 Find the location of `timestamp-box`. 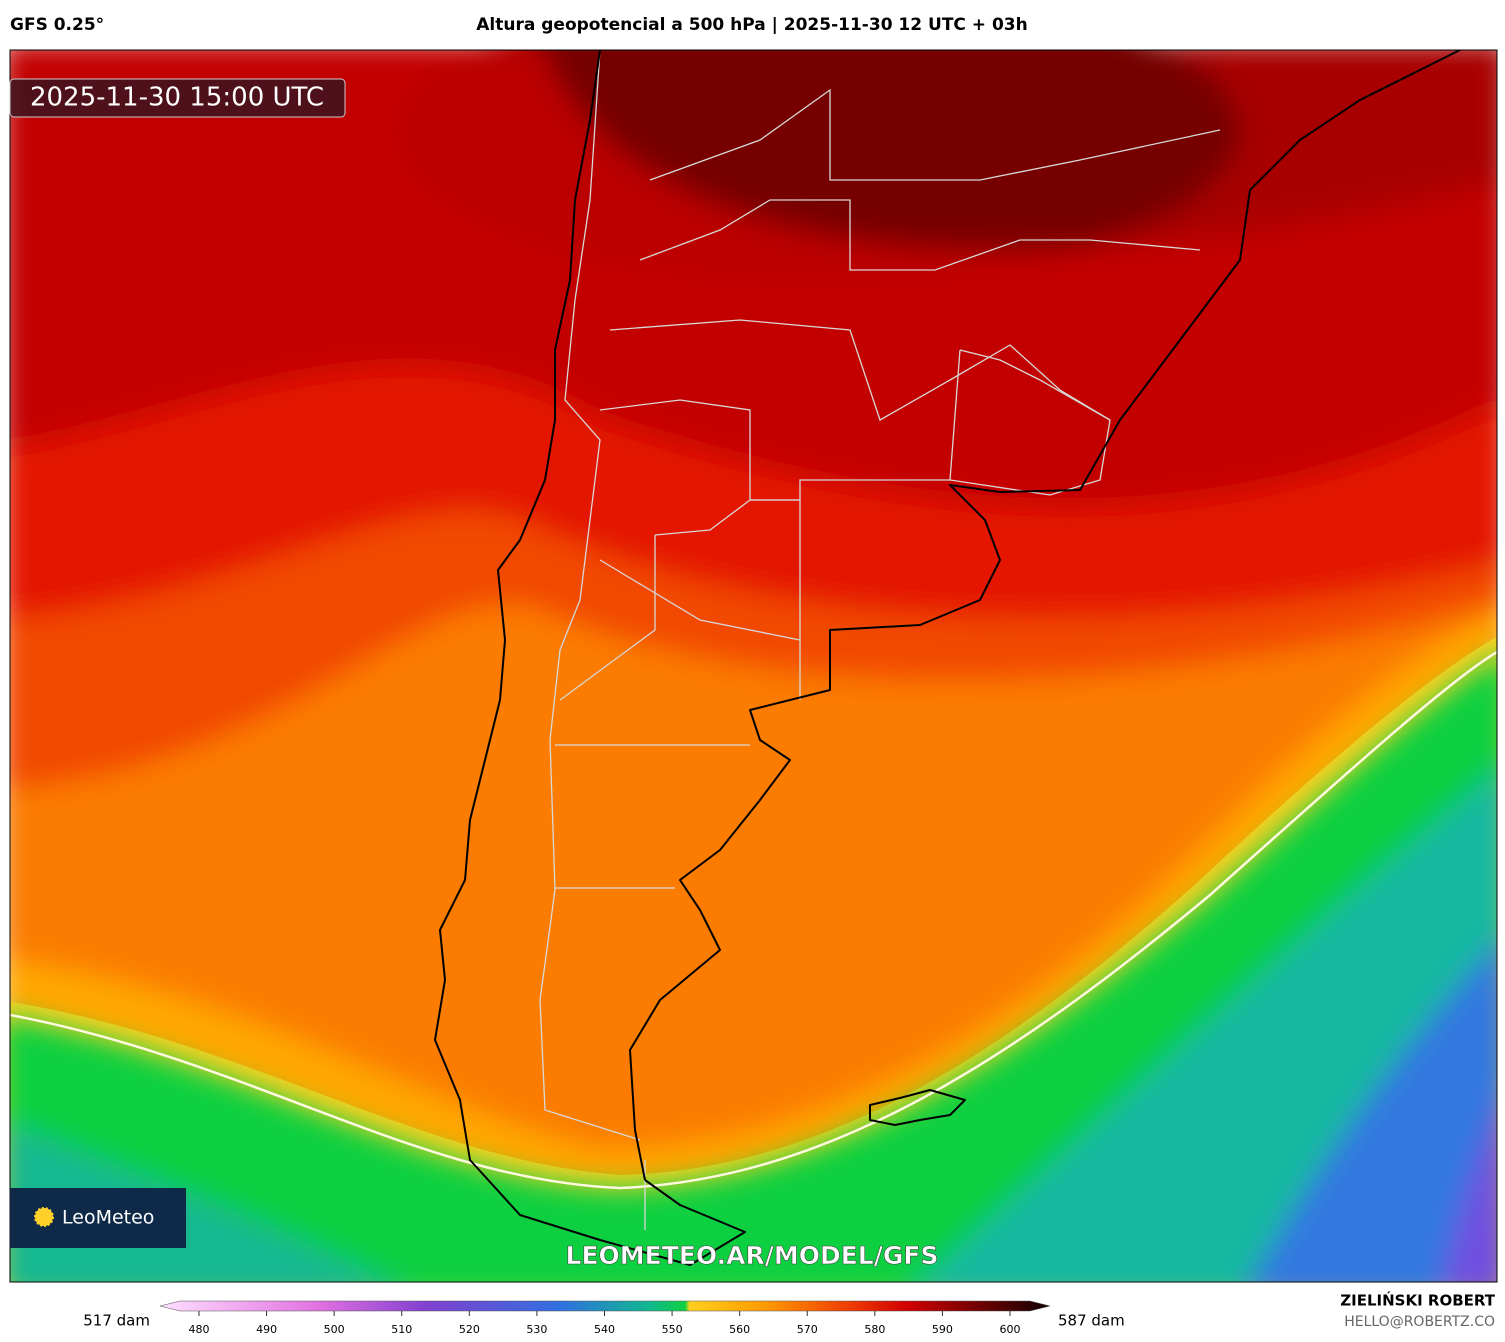

timestamp-box is located at coordinates (177, 98).